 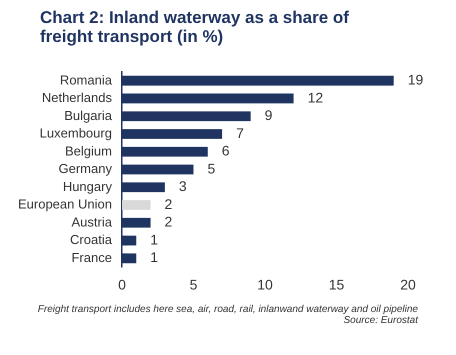 What do you see at coordinates (86, 80) in the screenshot?
I see `y-tick-label: Romania` at bounding box center [86, 80].